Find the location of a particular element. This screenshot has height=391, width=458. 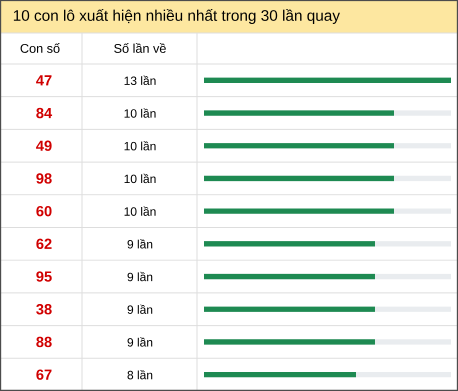

y-tick-label: 49 is located at coordinates (44, 145).